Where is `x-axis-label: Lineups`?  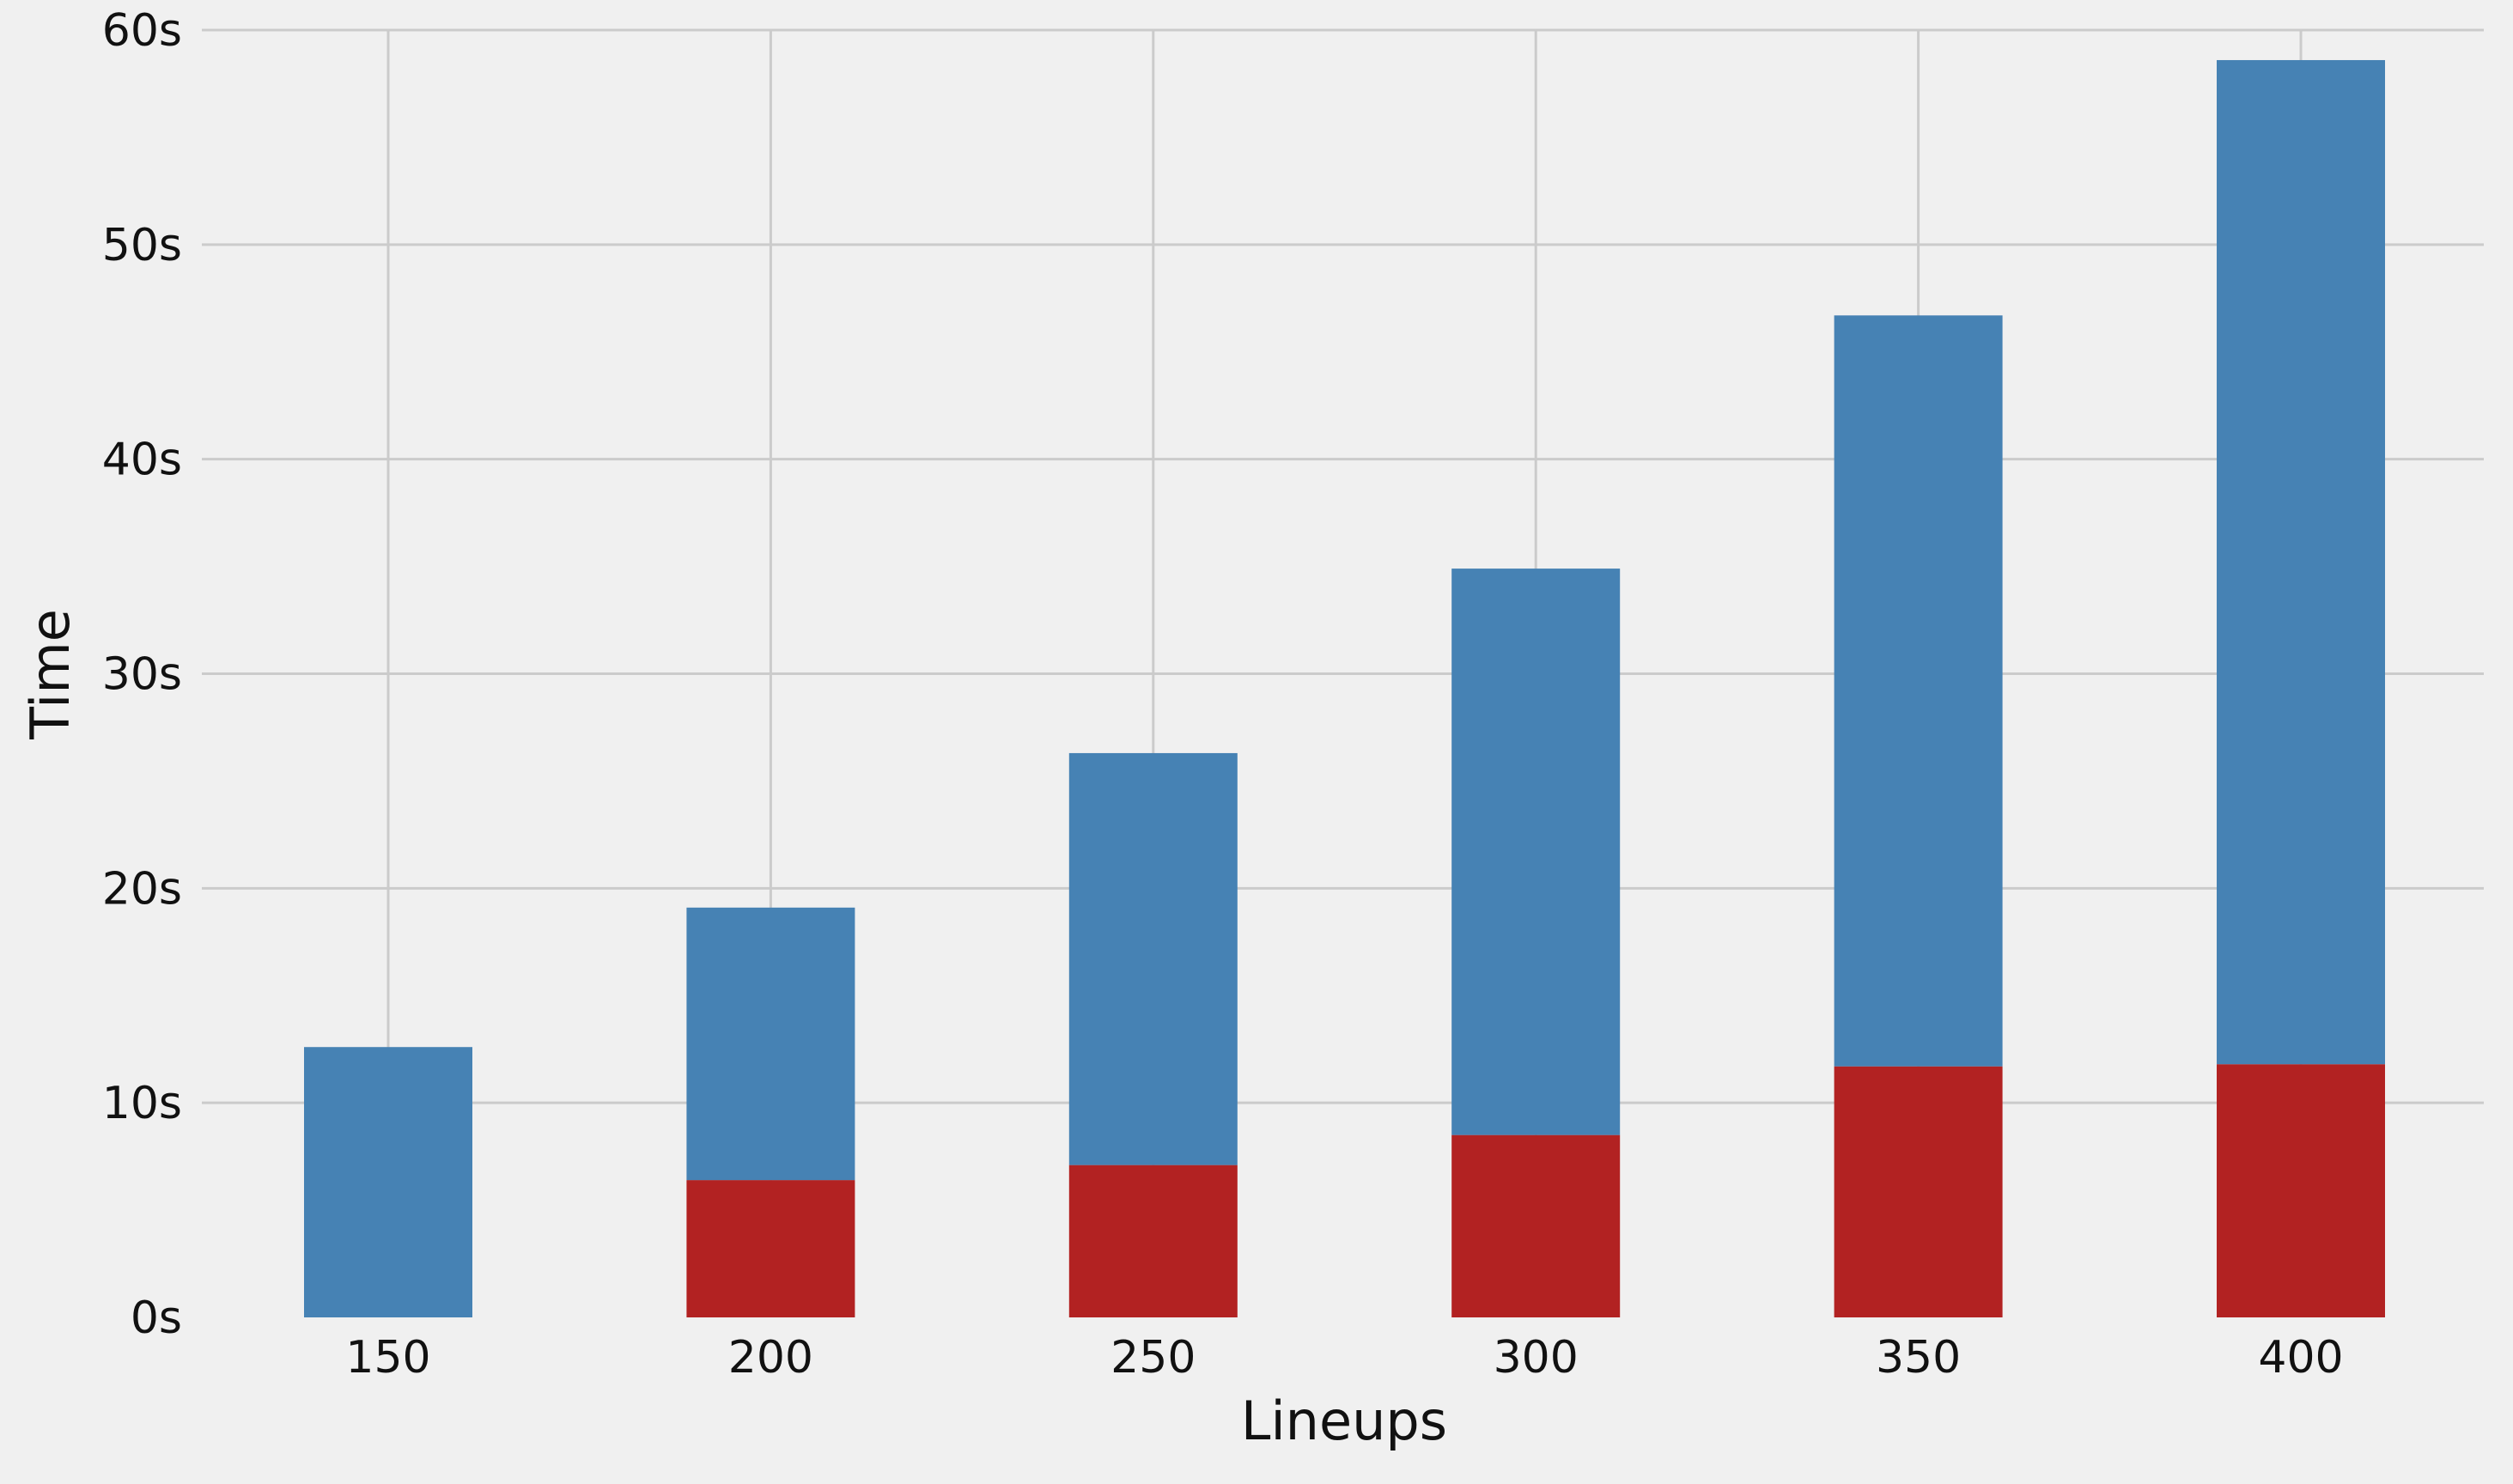 x-axis-label: Lineups is located at coordinates (1344, 1421).